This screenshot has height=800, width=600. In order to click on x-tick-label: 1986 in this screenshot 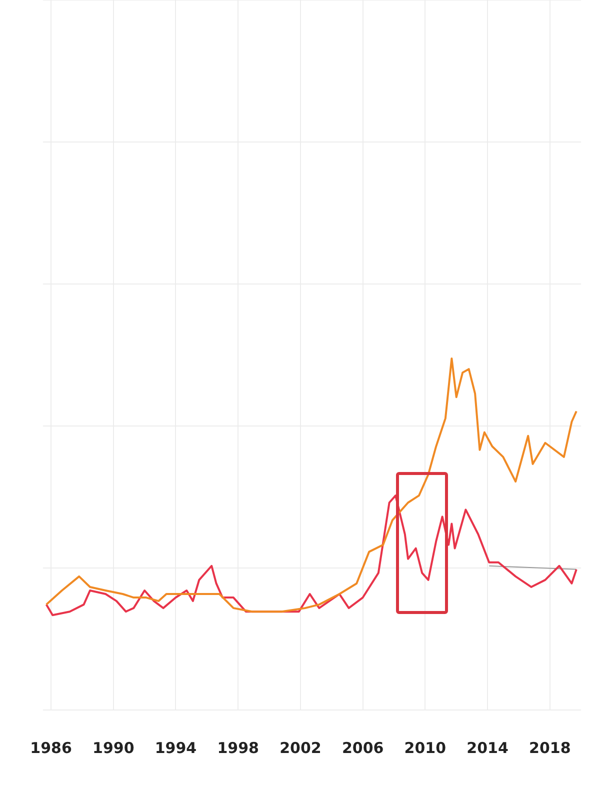, I will do `click(51, 747)`.